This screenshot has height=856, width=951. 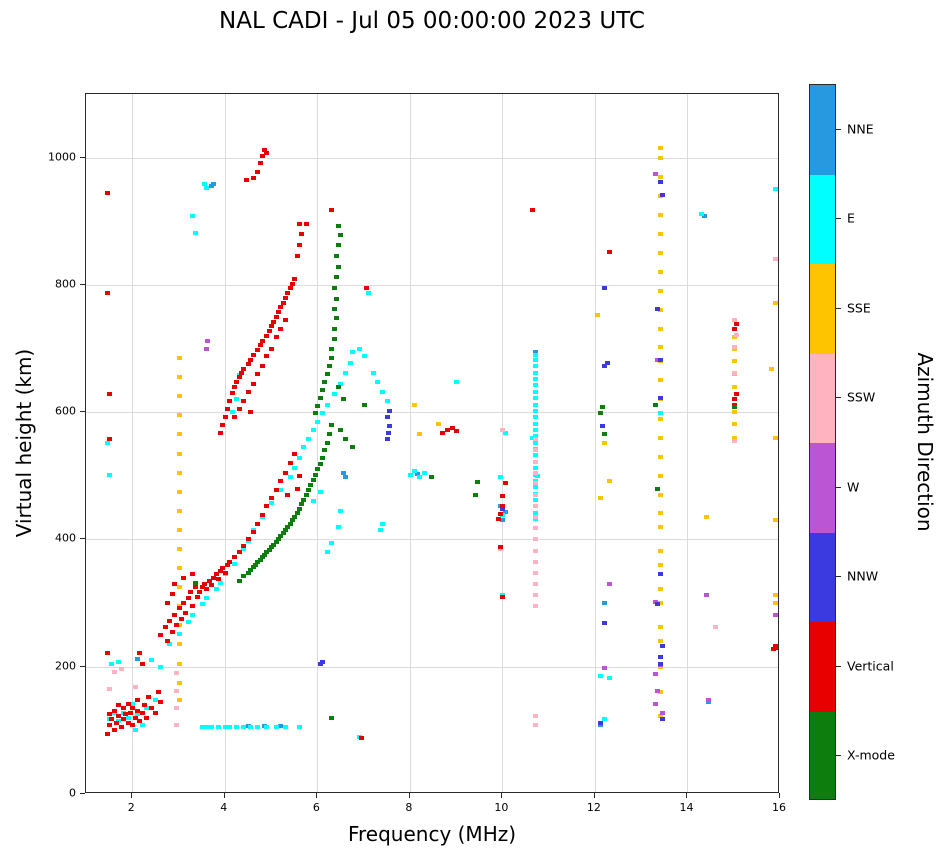 I want to click on y-tick-label: 1000, so click(x=62, y=157).